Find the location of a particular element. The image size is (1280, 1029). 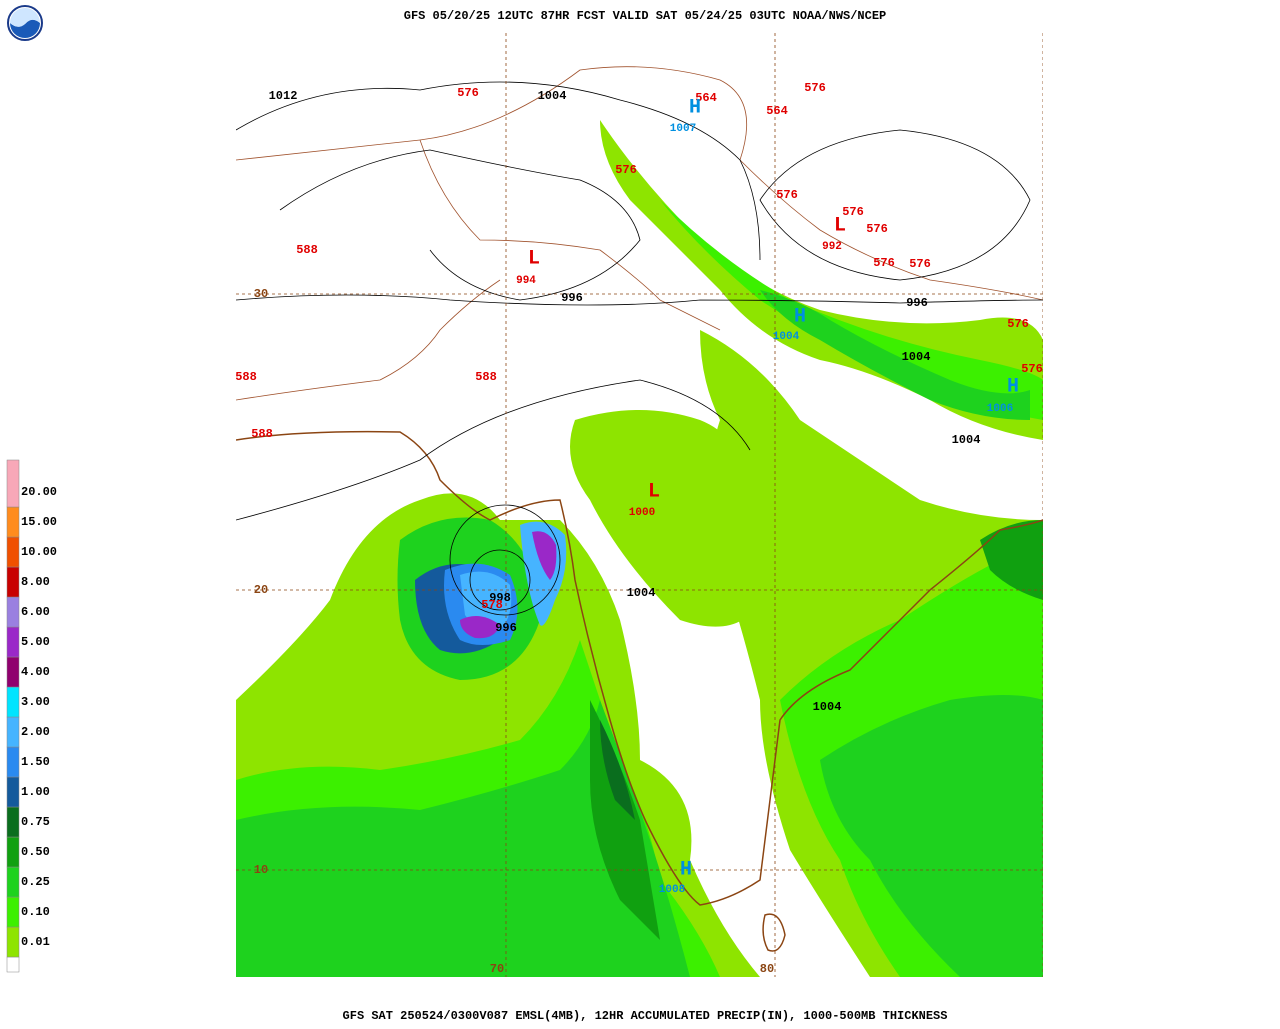

legend-label: 8.00 is located at coordinates (35, 582).